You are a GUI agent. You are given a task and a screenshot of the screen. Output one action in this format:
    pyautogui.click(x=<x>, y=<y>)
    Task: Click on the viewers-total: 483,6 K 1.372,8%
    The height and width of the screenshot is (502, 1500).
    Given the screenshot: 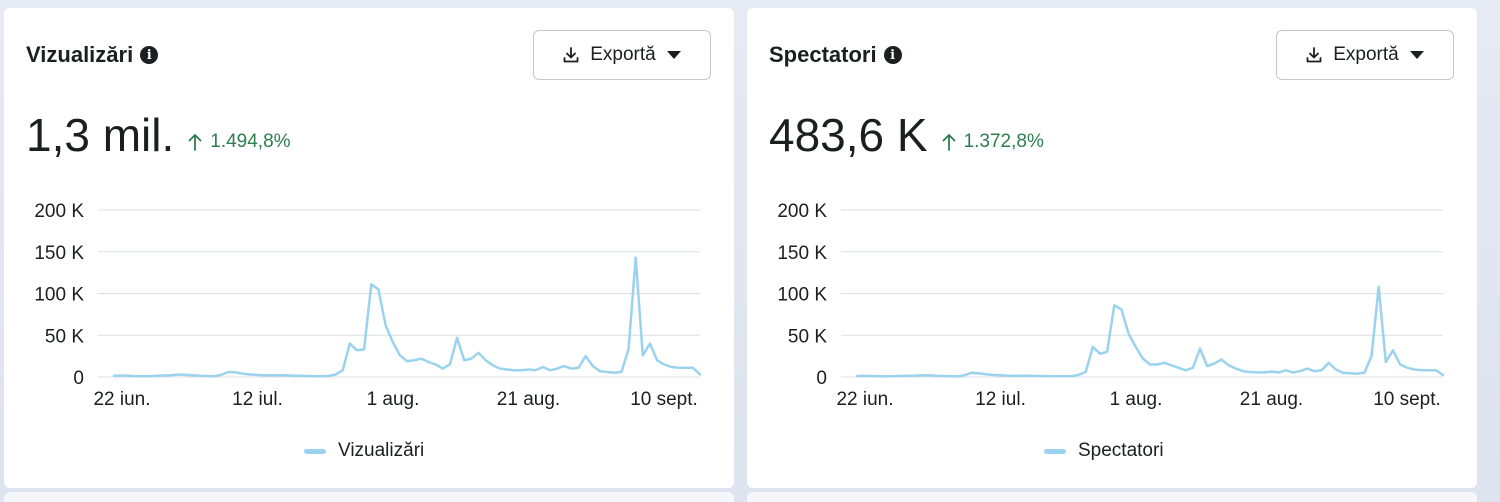 What is the action you would take?
    pyautogui.click(x=906, y=135)
    